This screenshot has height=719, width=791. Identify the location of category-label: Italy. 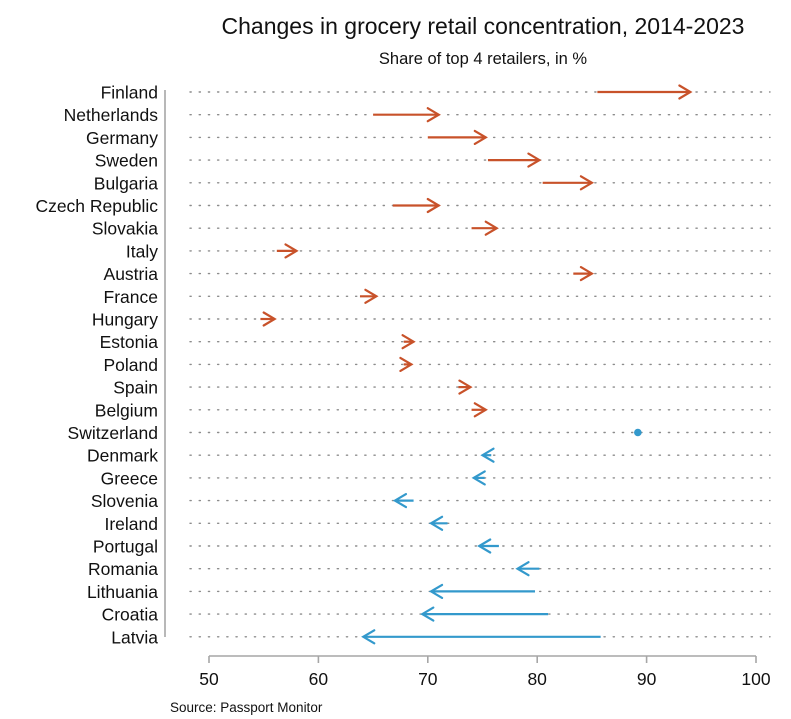
(142, 251).